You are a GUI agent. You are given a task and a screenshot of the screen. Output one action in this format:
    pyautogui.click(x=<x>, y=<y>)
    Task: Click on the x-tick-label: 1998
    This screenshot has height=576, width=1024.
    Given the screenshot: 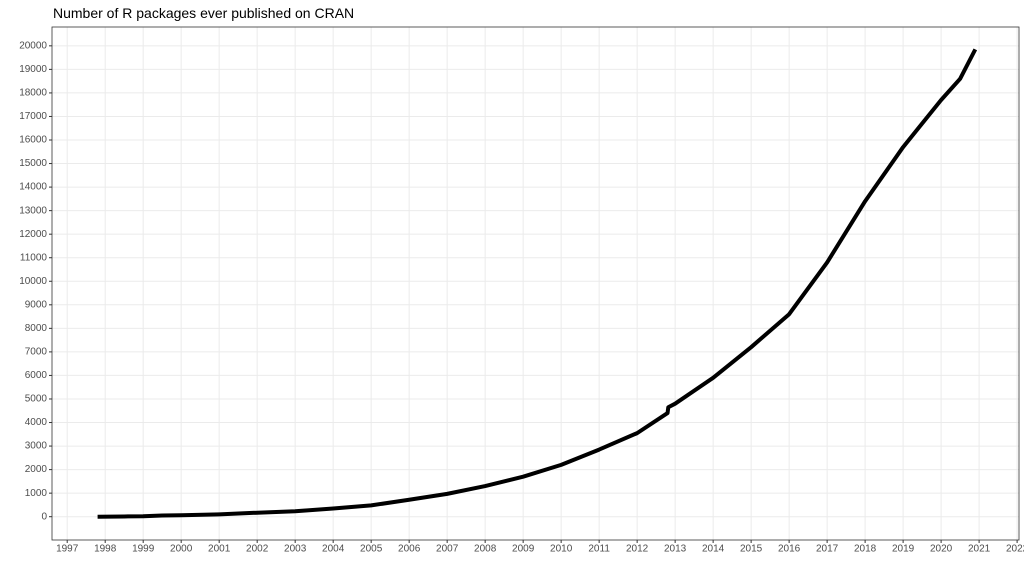 What is the action you would take?
    pyautogui.click(x=105, y=549)
    